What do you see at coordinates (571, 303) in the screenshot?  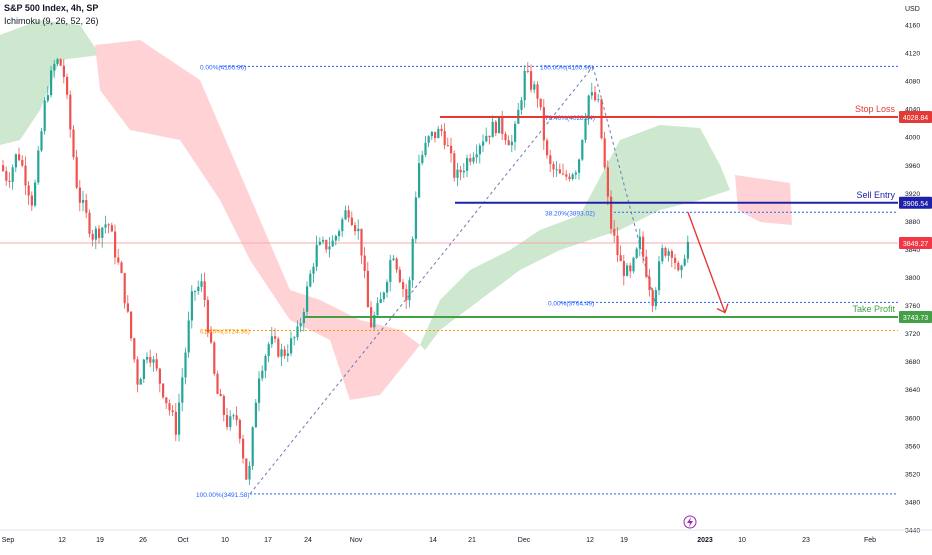 I see `fib-label: 0.00%(3764.49)` at bounding box center [571, 303].